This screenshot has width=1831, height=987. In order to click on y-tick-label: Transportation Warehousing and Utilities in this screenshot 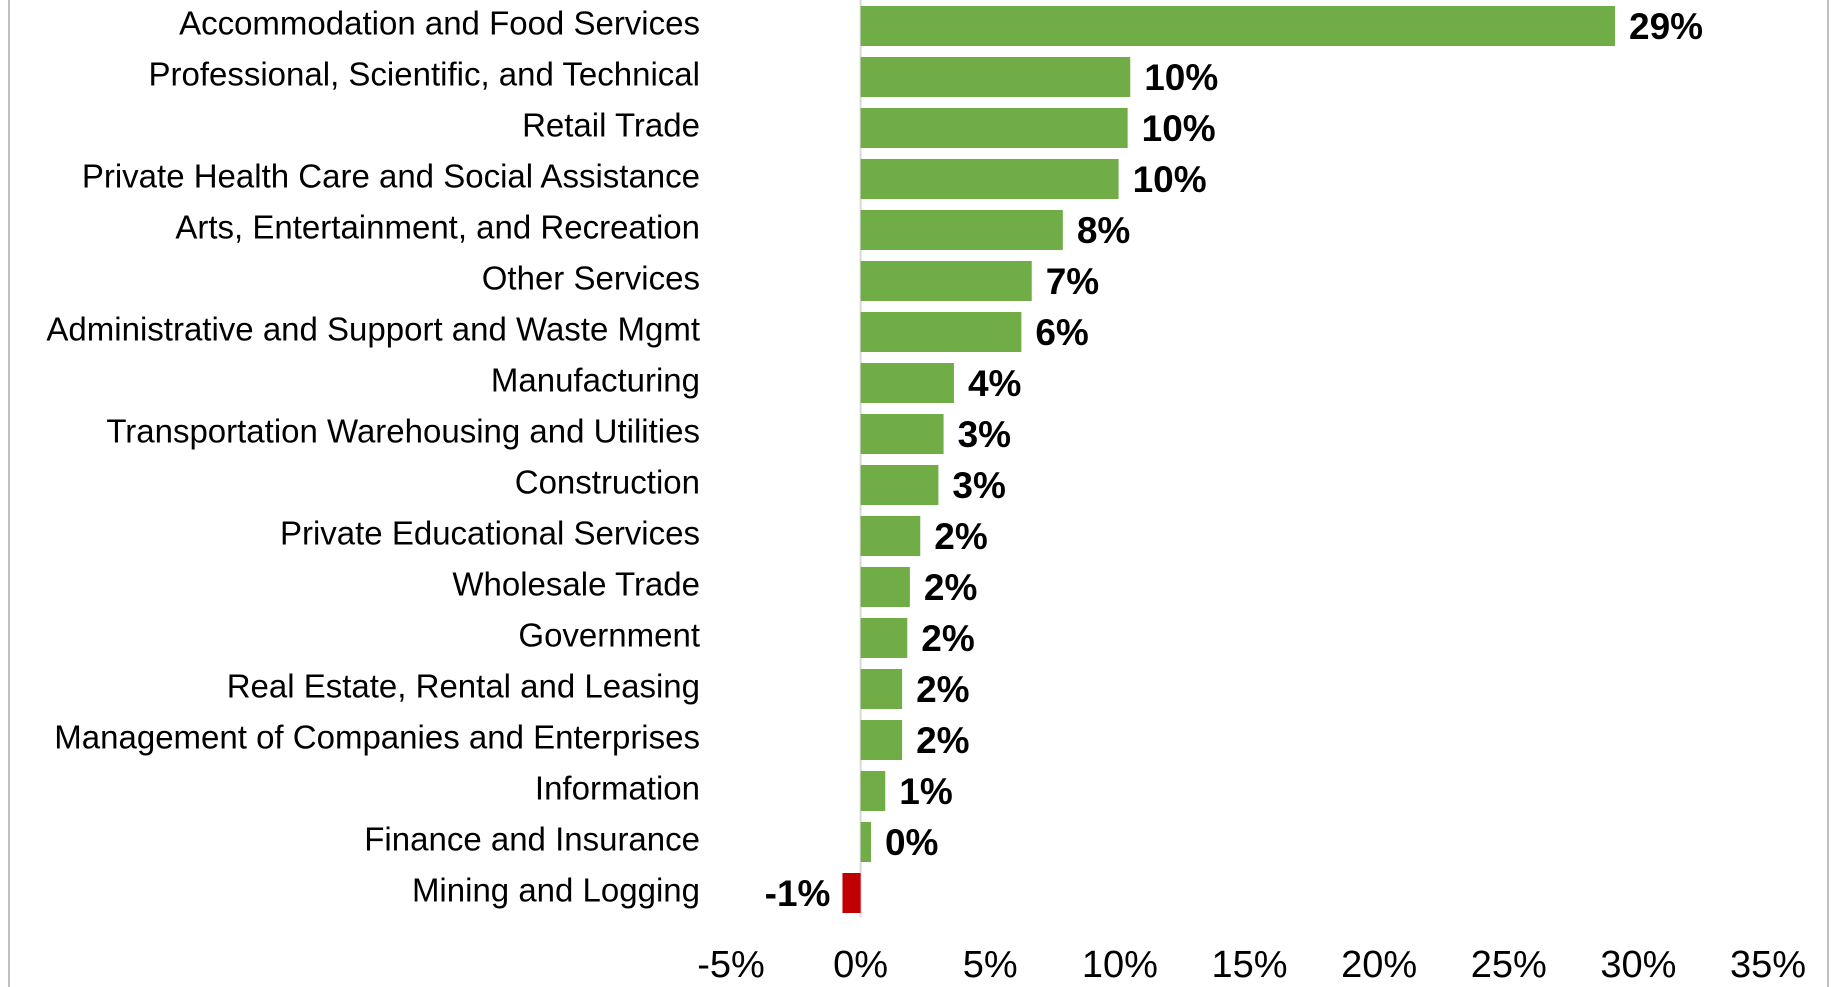, I will do `click(403, 431)`.